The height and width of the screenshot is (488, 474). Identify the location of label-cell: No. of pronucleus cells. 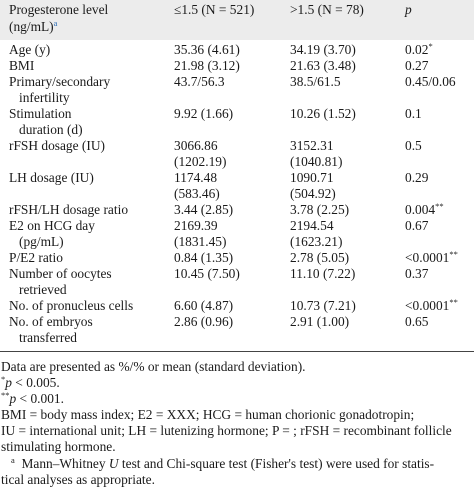
(71, 305).